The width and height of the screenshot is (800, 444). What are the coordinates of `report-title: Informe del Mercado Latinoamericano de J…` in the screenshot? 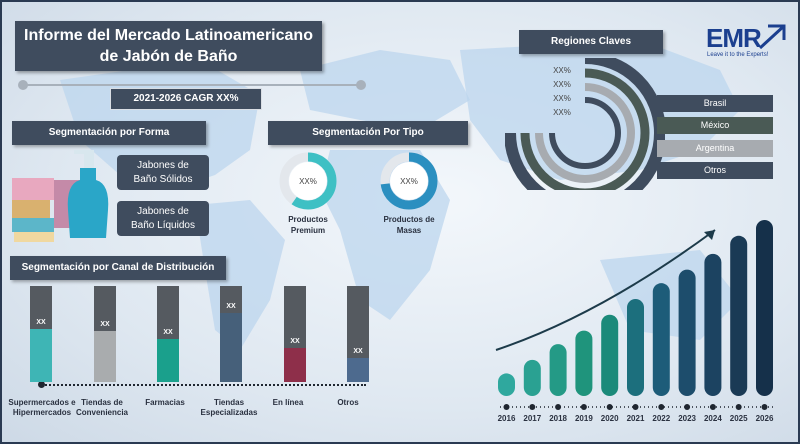 It's located at (168, 46).